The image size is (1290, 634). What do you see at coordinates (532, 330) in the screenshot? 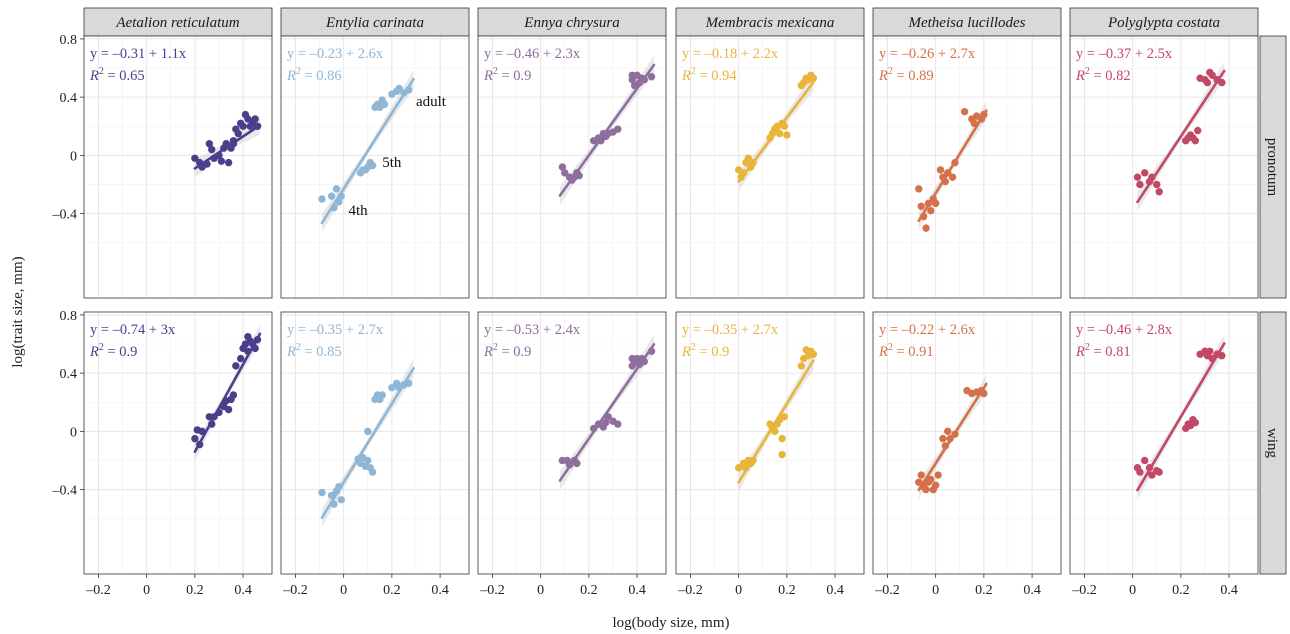
I see `equation-label: y = –0.53 + 2.4x` at bounding box center [532, 330].